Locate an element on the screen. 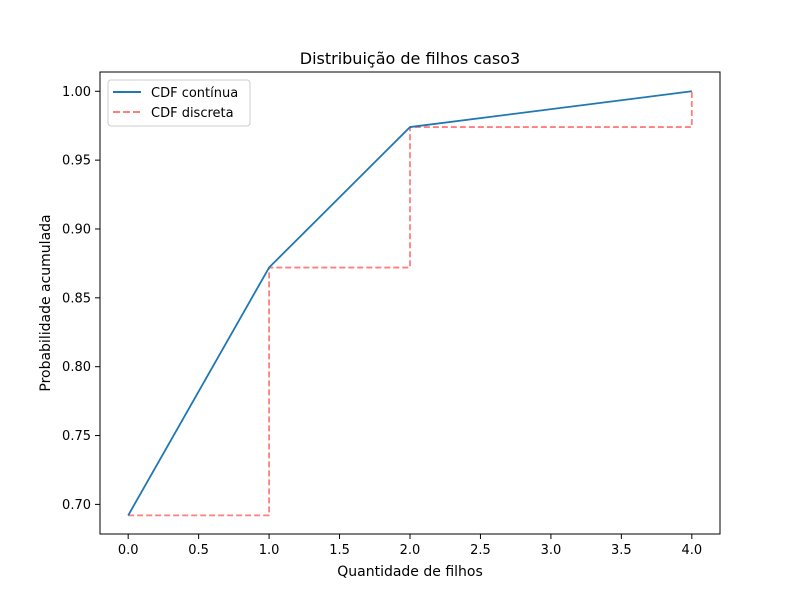 Image resolution: width=800 pixels, height=600 pixels. y-axis: 0.70 0.75 0.80 0.85 0.90 0.95 1.00 is located at coordinates (81, 299).